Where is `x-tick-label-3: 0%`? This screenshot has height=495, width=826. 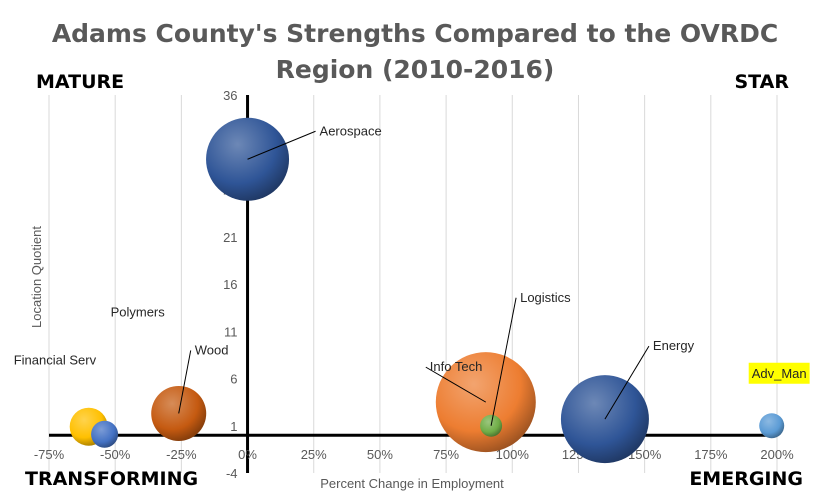
x-tick-label-3: 0% is located at coordinates (247, 454).